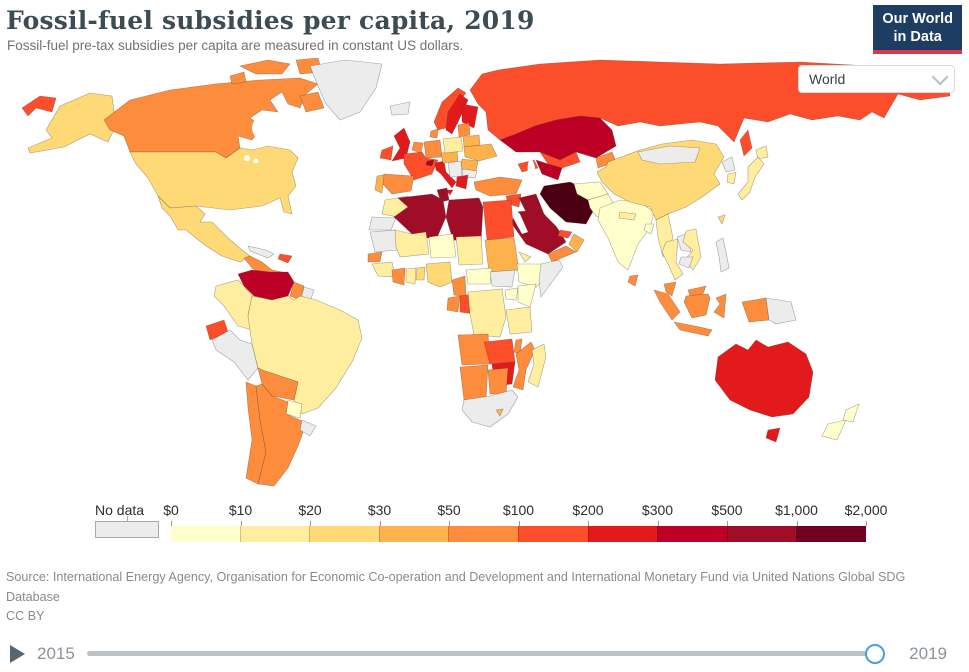 This screenshot has height=672, width=969. I want to click on country-philippines, so click(722, 255).